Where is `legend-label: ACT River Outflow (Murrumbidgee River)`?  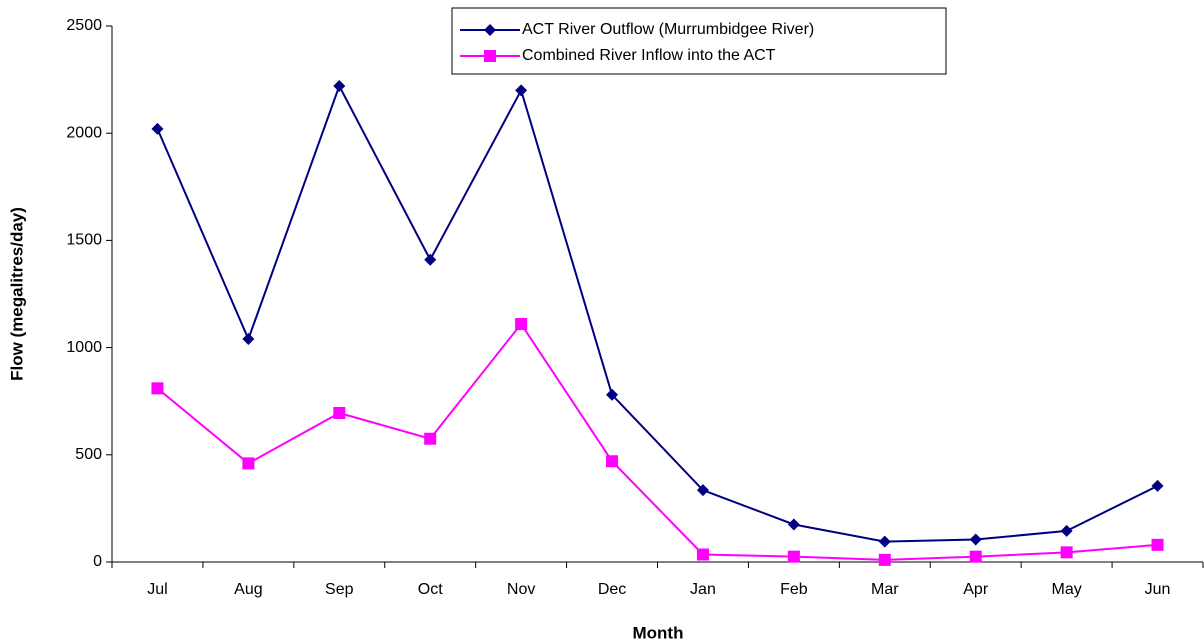 legend-label: ACT River Outflow (Murrumbidgee River) is located at coordinates (668, 29).